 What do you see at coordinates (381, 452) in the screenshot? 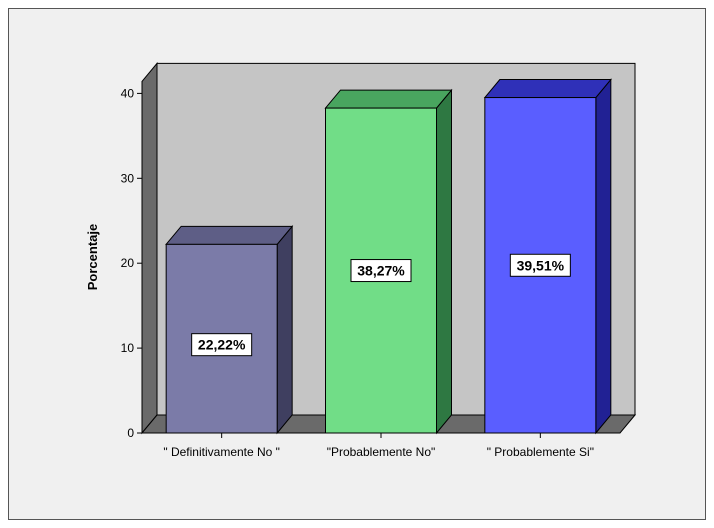
I see `x-tick-label: "Probablemente No"` at bounding box center [381, 452].